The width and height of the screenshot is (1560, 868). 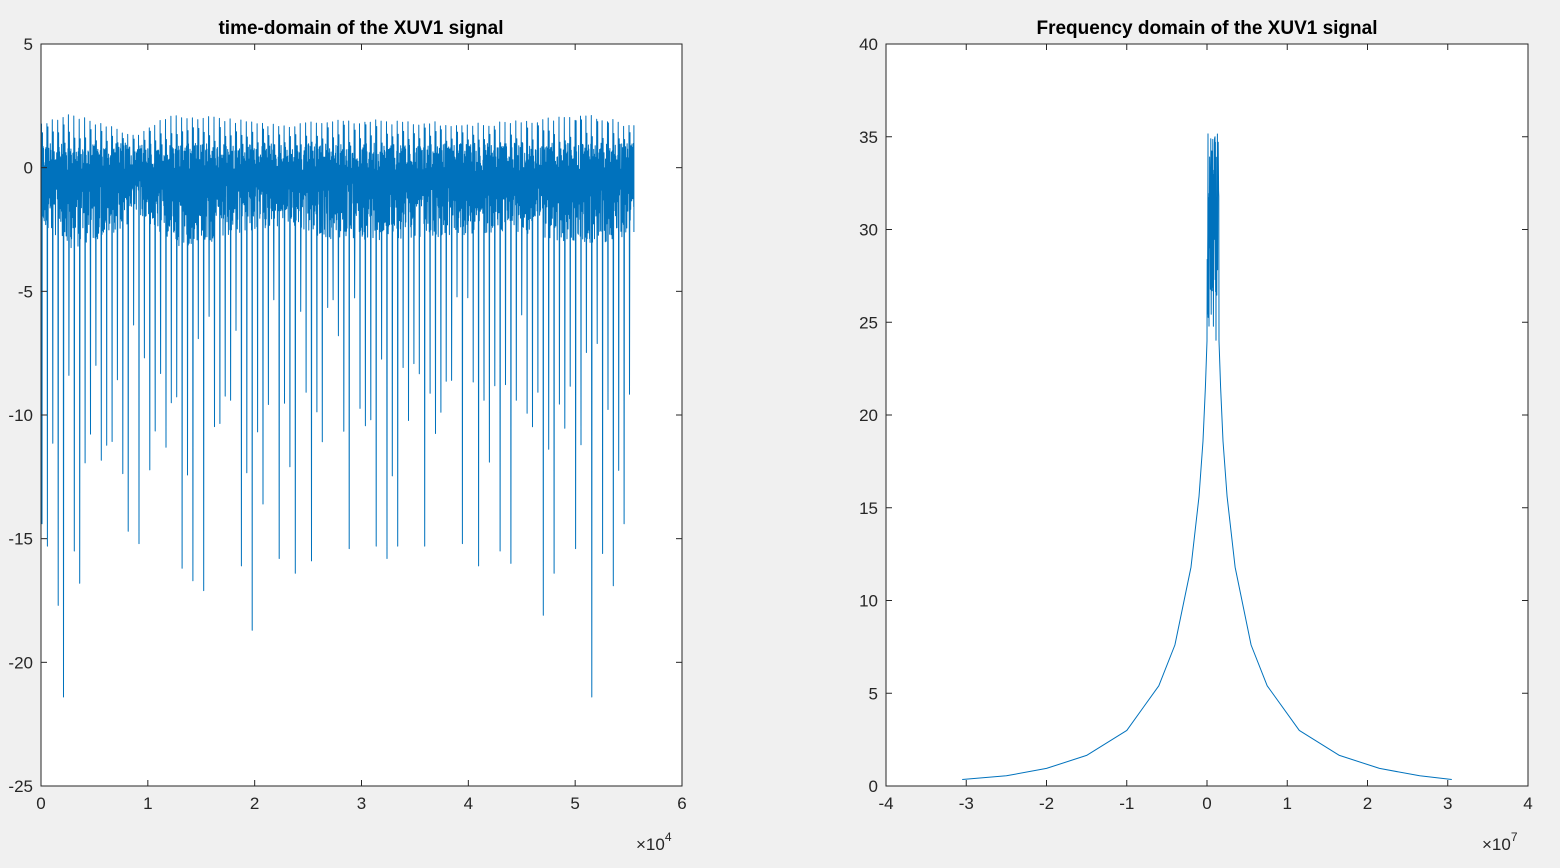 I want to click on y-tick-label: 35, so click(x=868, y=137).